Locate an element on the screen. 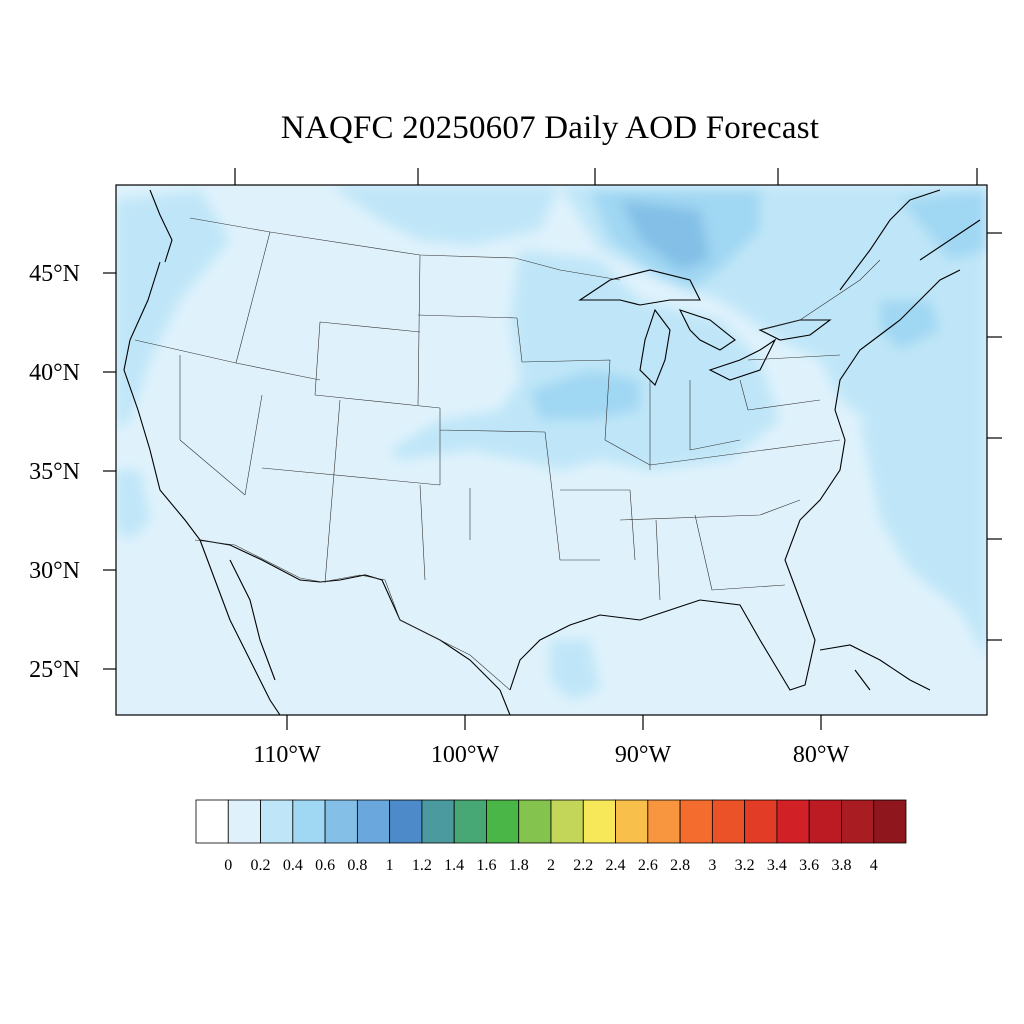 This screenshot has height=1024, width=1024. lat-label: 35°N is located at coordinates (54, 472).